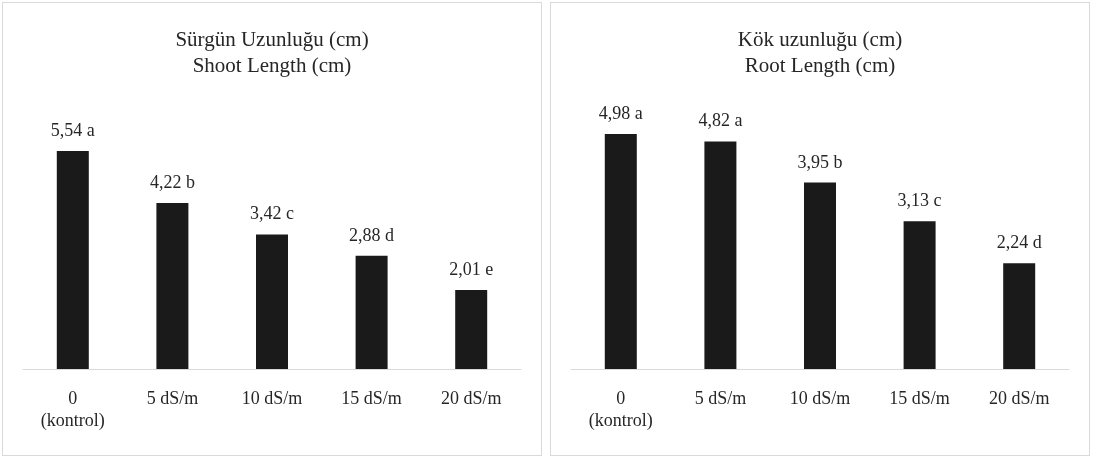 This screenshot has height=458, width=1094. Describe the element at coordinates (919, 200) in the screenshot. I see `data-label: 3,13 c` at that location.